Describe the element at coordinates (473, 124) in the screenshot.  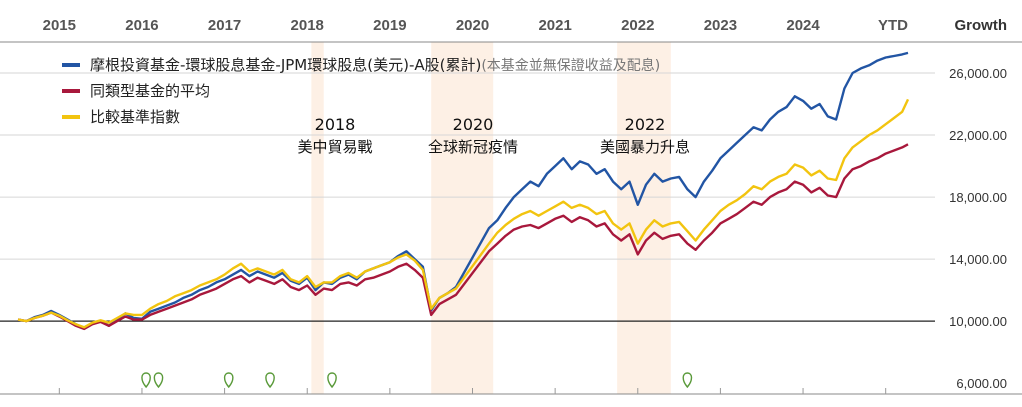
I see `event-year-1: 2020` at that location.